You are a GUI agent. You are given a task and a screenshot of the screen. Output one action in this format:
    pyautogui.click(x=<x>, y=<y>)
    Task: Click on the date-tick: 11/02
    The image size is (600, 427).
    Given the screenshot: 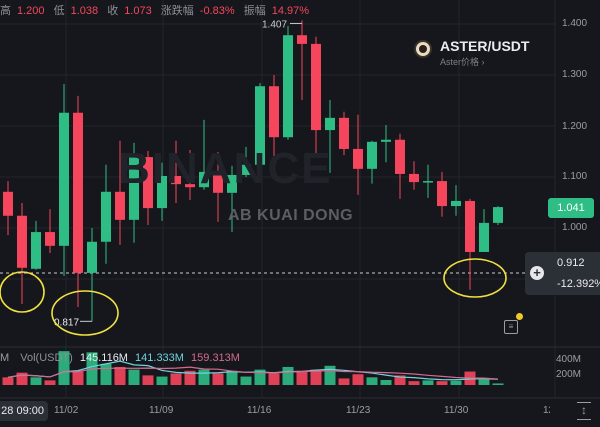 What is the action you would take?
    pyautogui.click(x=66, y=410)
    